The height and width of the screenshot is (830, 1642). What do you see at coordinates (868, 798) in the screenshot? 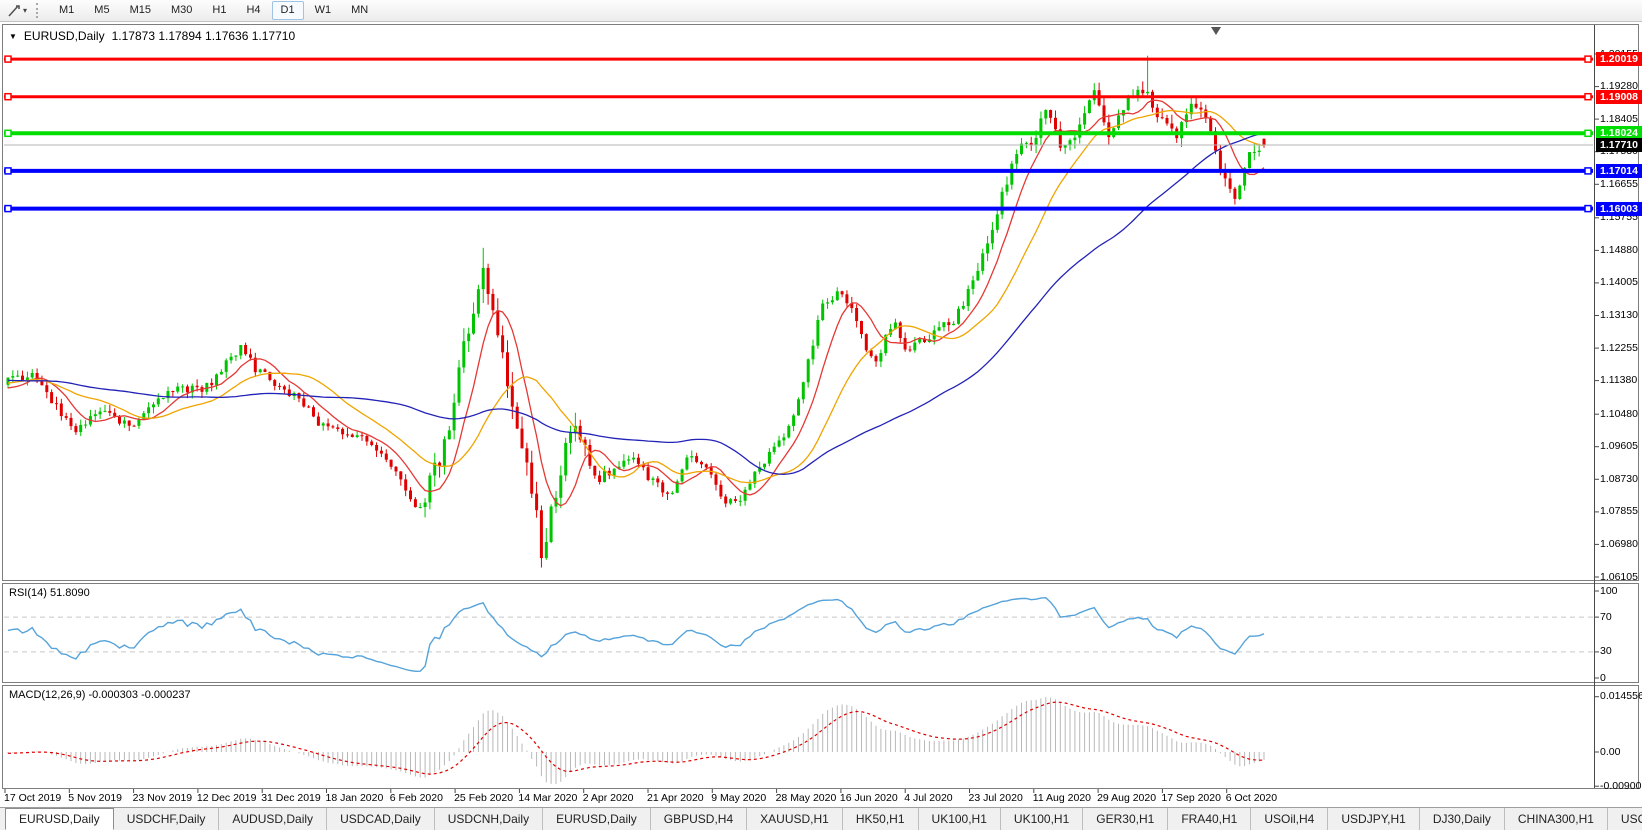
I see `date-axis-label: 16 Jun 2020` at bounding box center [868, 798].